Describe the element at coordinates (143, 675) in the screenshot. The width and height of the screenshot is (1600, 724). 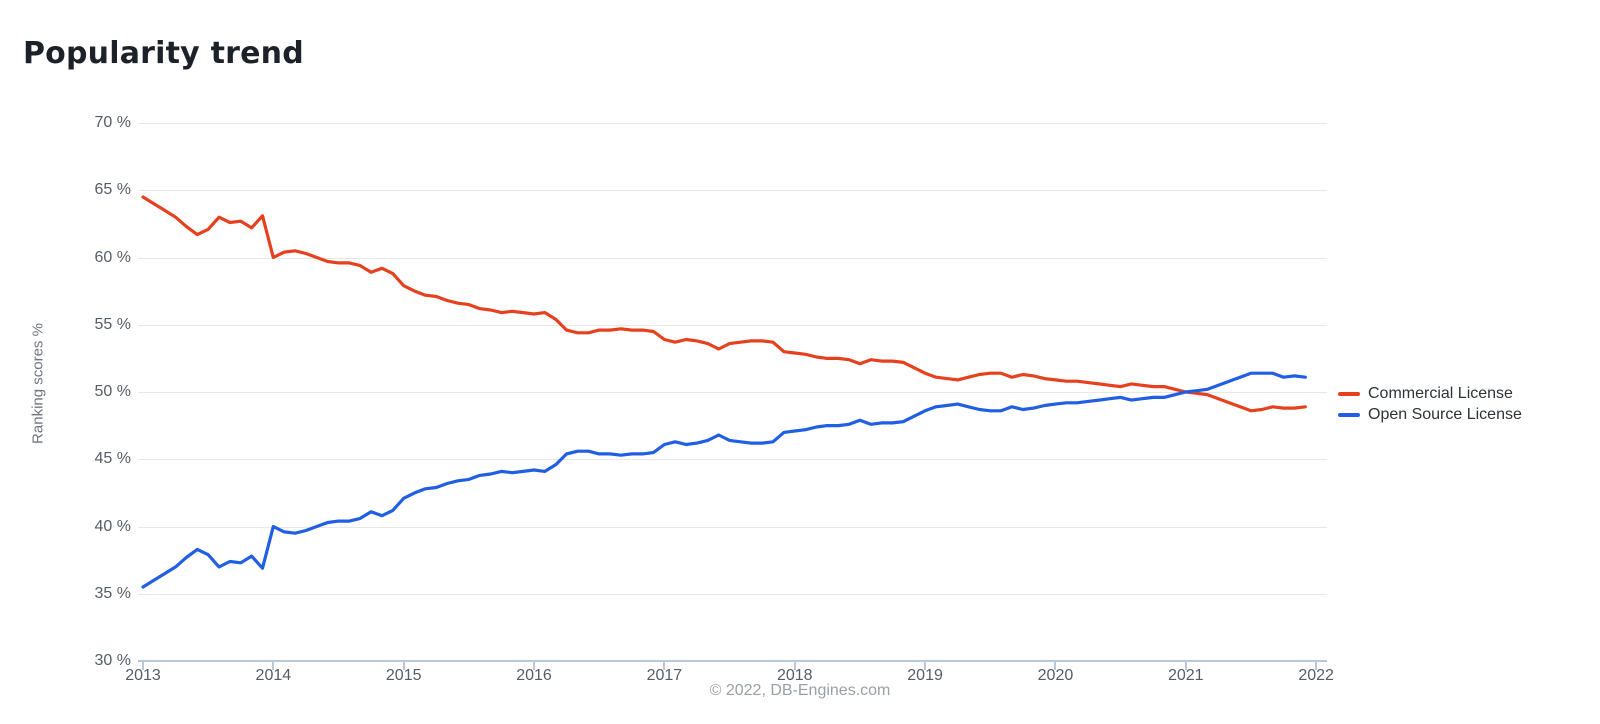
I see `x-tick-label: 2013` at that location.